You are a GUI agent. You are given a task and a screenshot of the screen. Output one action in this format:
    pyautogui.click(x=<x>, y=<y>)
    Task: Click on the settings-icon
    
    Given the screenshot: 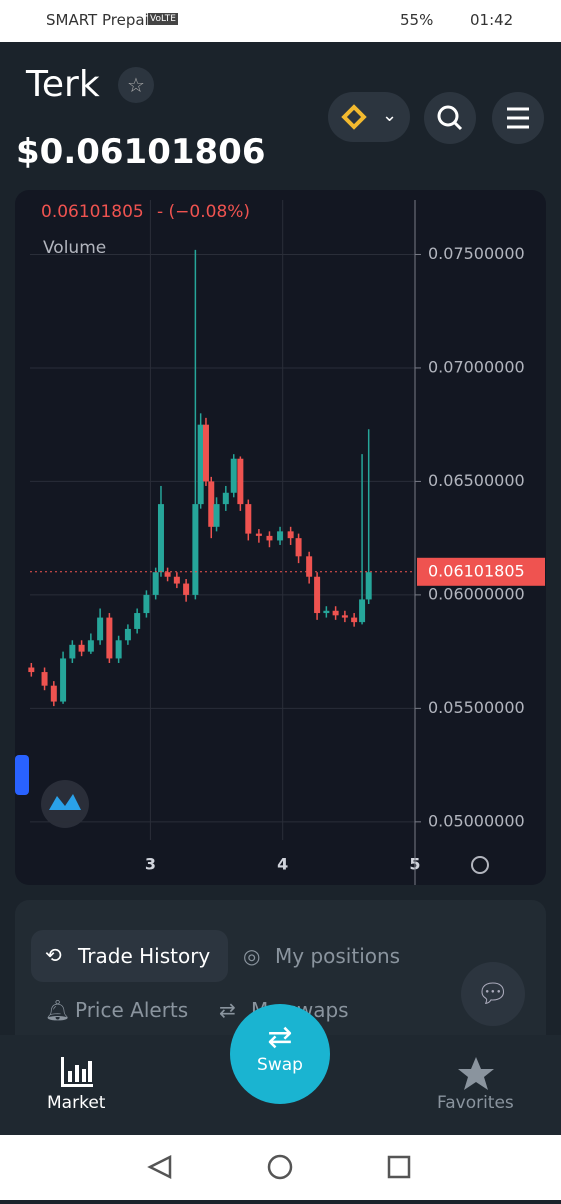 What is the action you would take?
    pyautogui.click(x=480, y=865)
    